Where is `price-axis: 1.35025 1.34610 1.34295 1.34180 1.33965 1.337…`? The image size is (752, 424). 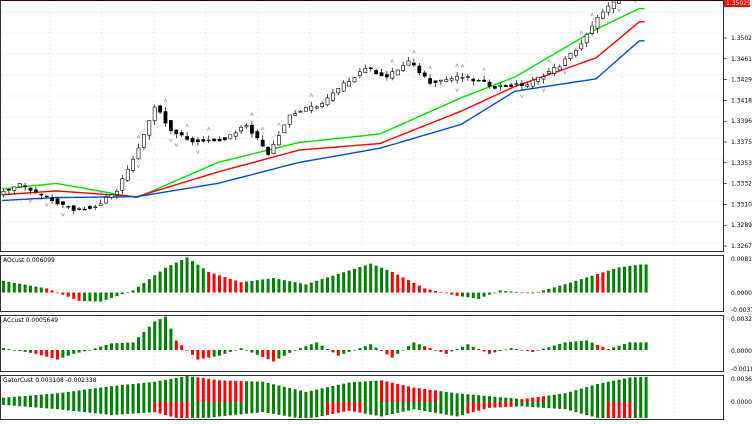
price-axis: 1.35025 1.34610 1.34295 1.34180 1.33965 1.337… is located at coordinates (737, 142).